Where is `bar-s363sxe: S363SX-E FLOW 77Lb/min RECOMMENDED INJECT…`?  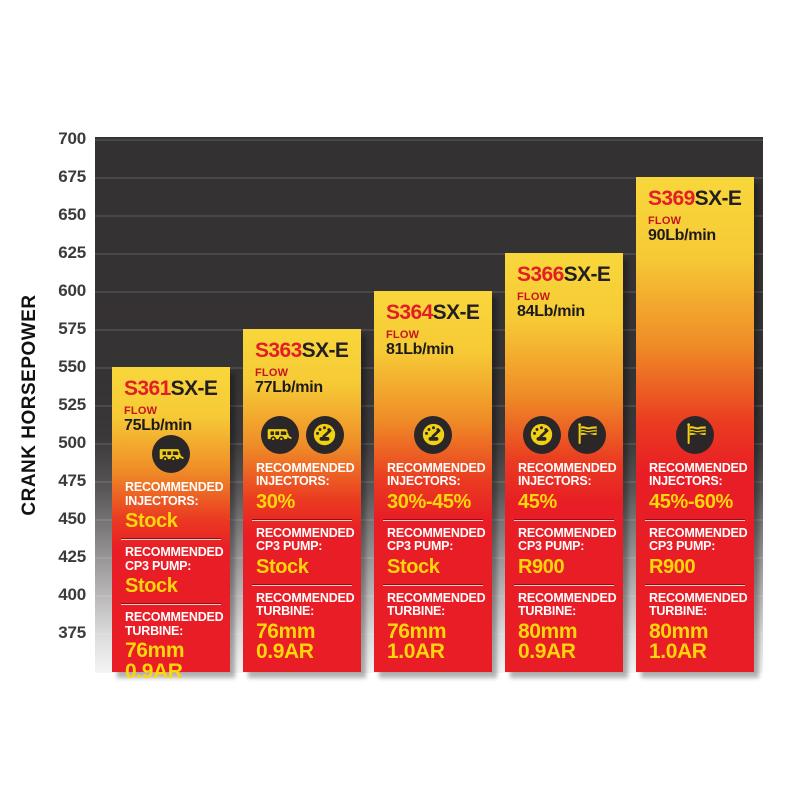
bar-s363sxe: S363SX-E FLOW 77Lb/min RECOMMENDED INJECT… is located at coordinates (302, 500).